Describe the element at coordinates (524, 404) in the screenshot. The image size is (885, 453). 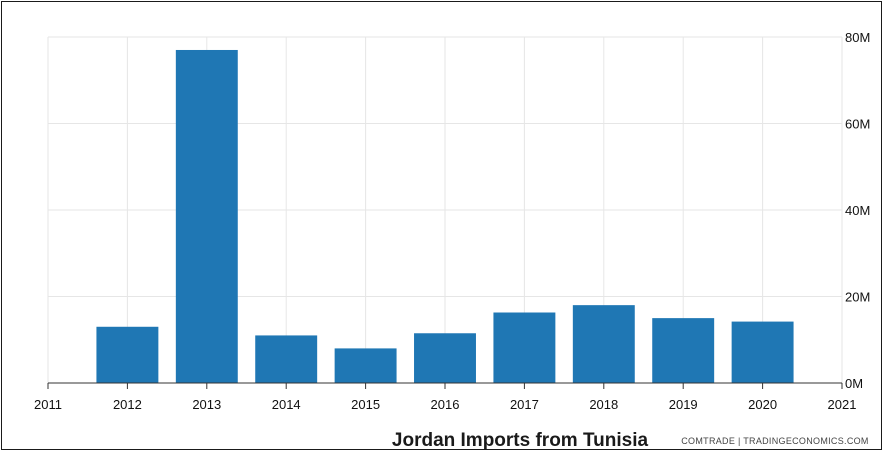
I see `x-tick-label-2017: 2017` at that location.